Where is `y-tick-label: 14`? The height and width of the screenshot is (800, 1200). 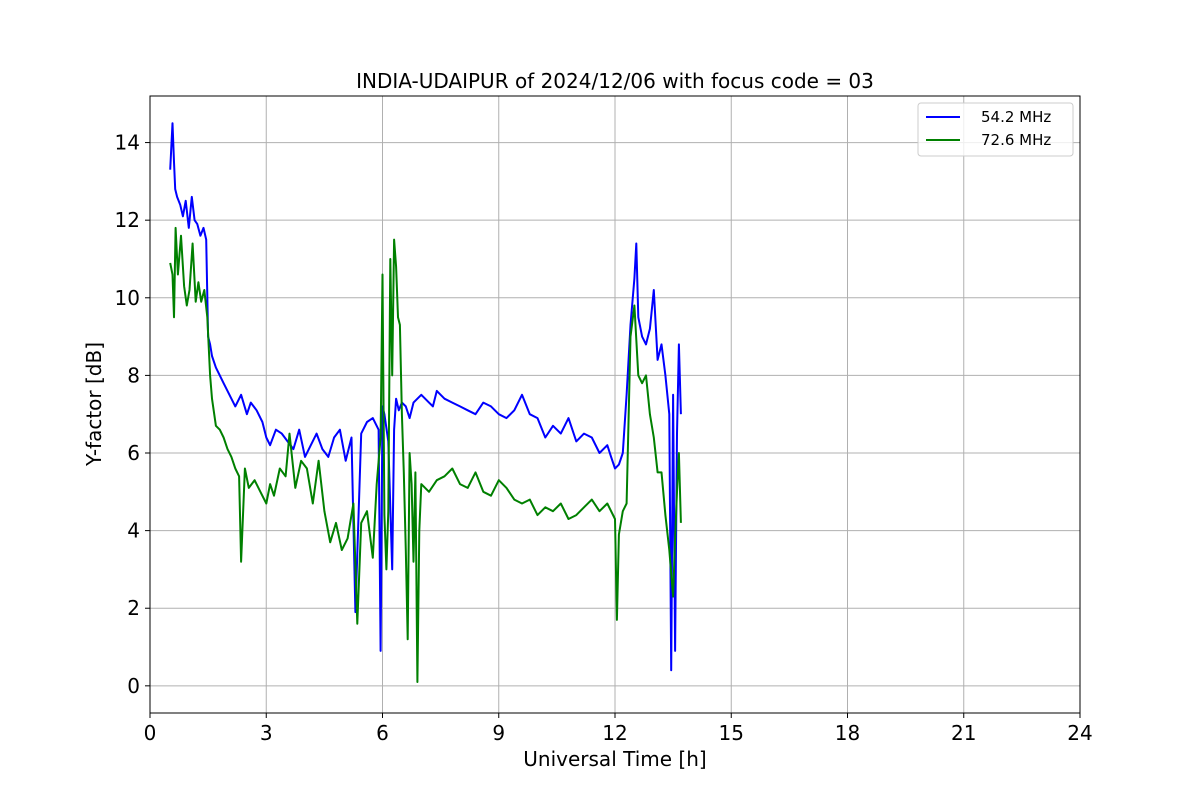 y-tick-label: 14 is located at coordinates (127, 143).